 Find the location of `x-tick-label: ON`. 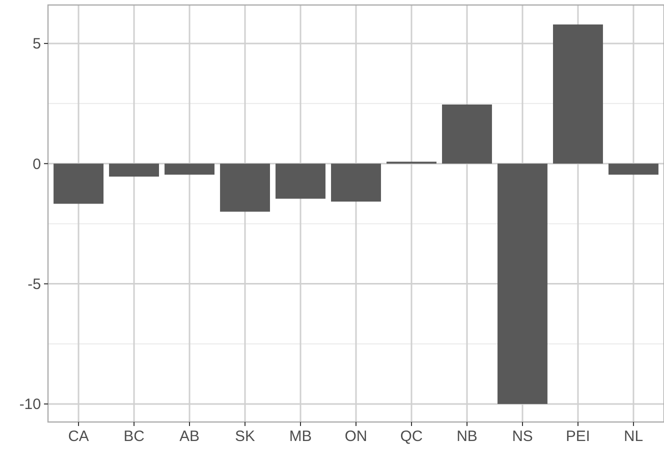

x-tick-label: ON is located at coordinates (356, 436).